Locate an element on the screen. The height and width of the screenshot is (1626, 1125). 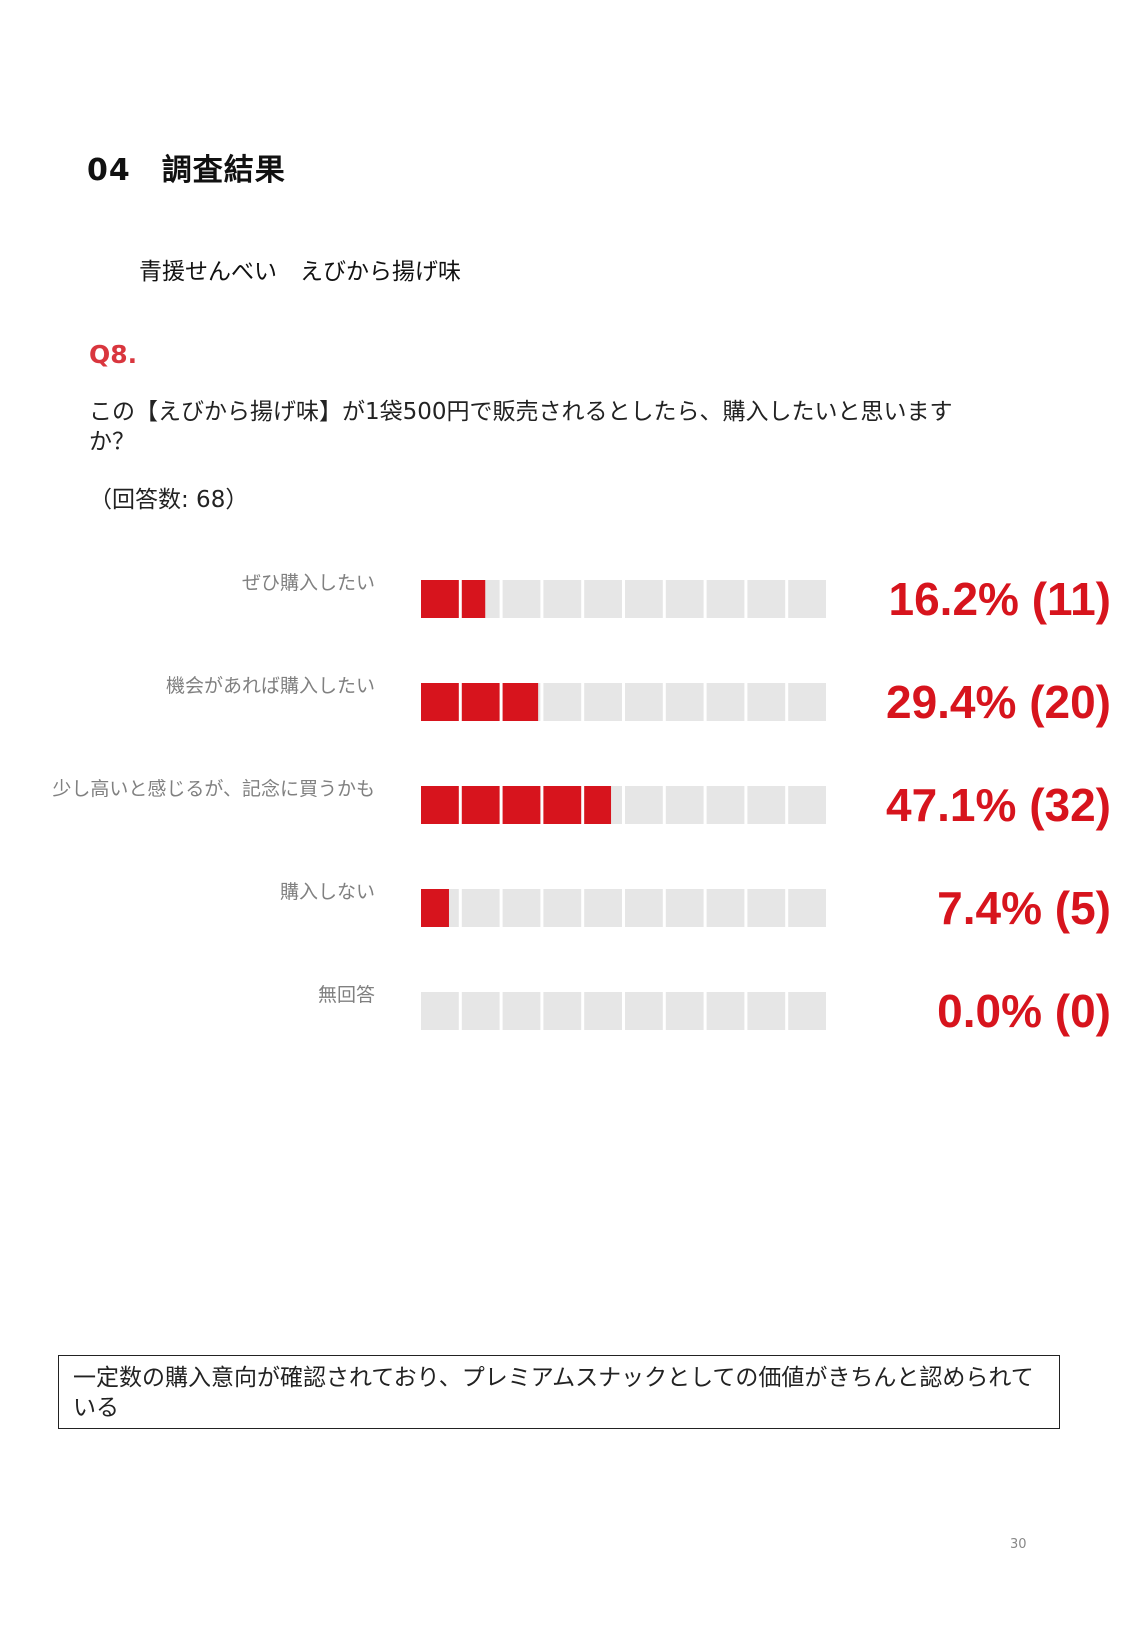
category-label: ぜひ購入したい is located at coordinates (308, 583).